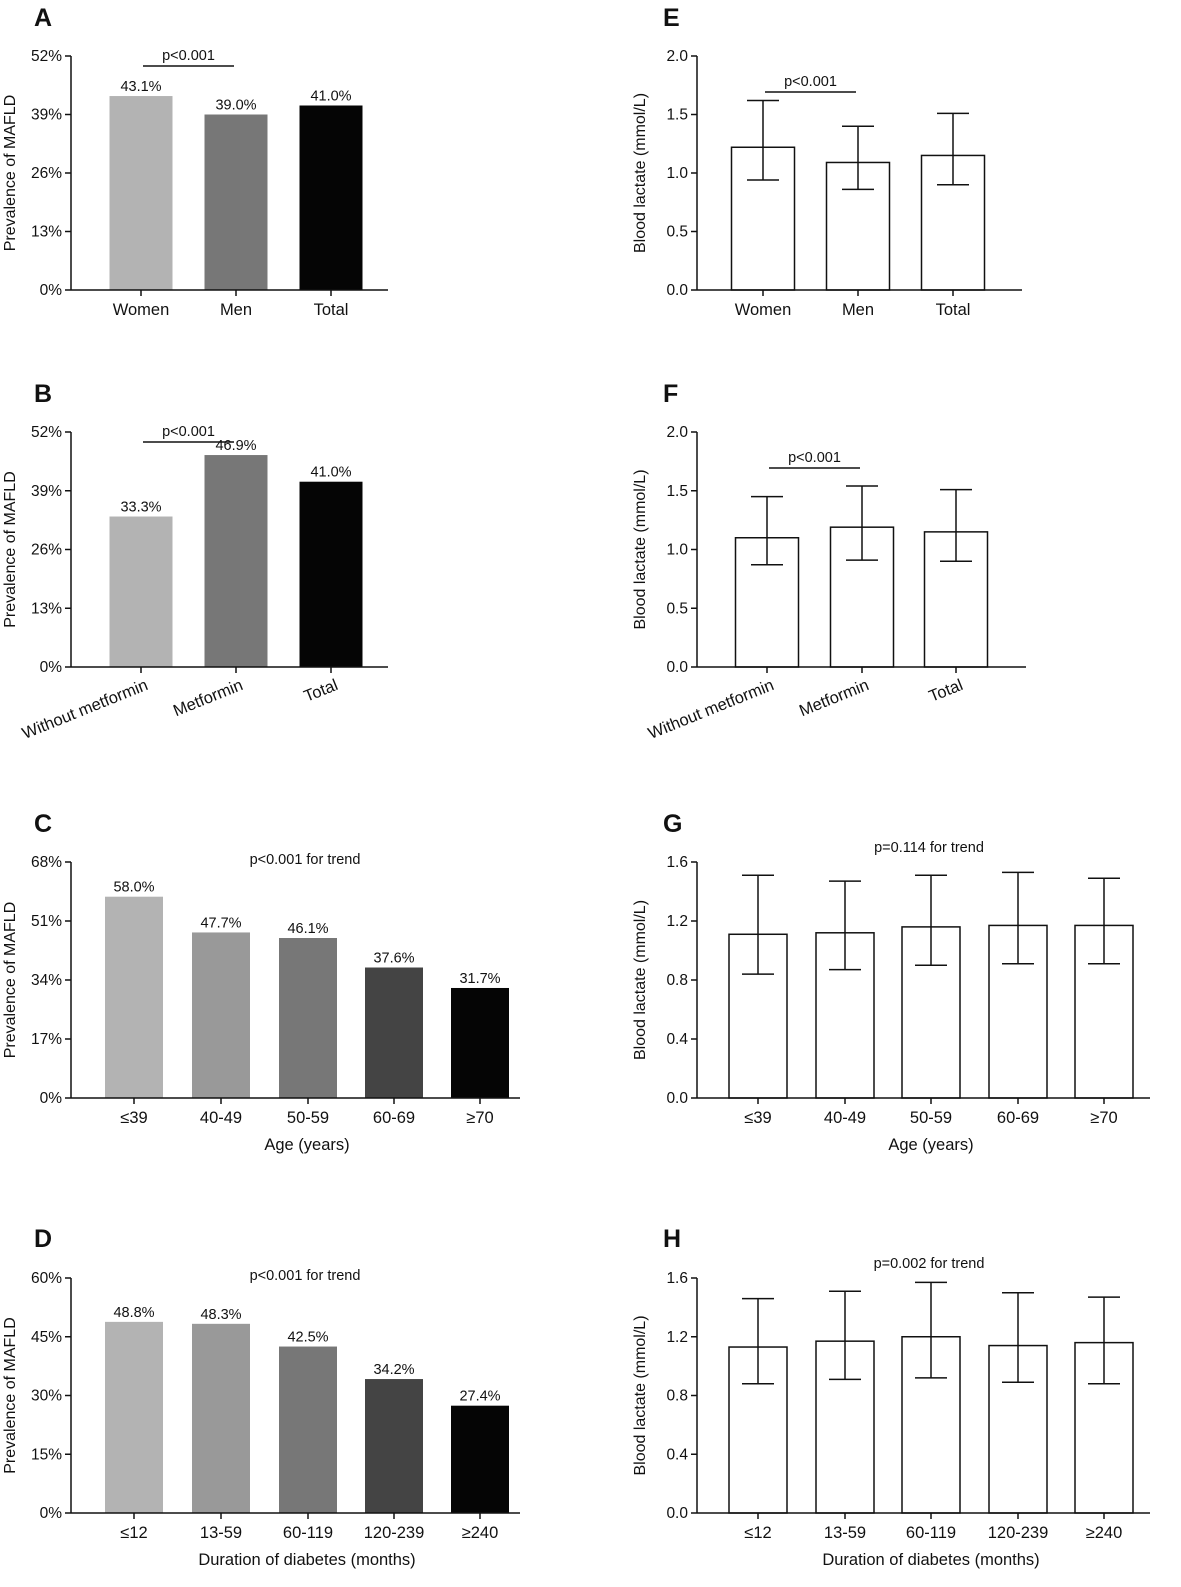  What do you see at coordinates (845, 1118) in the screenshot?
I see `panel-g-x-tick-label-1: 40-49` at bounding box center [845, 1118].